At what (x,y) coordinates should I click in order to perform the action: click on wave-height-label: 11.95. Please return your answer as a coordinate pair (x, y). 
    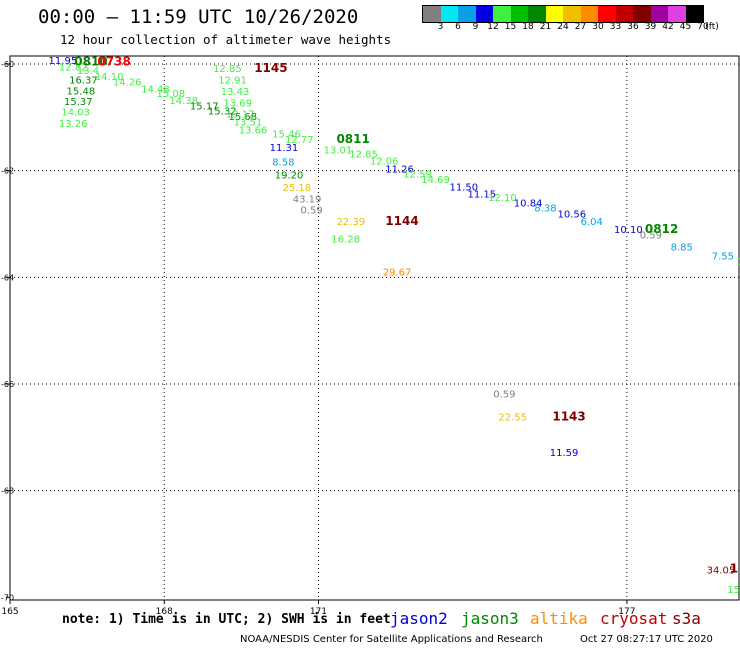
    Looking at the image, I should click on (63, 61).